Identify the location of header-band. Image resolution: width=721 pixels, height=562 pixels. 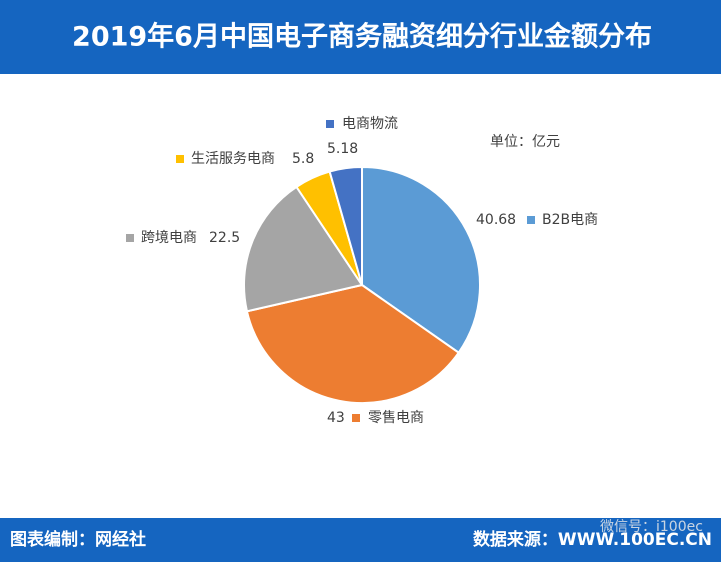
(360, 37).